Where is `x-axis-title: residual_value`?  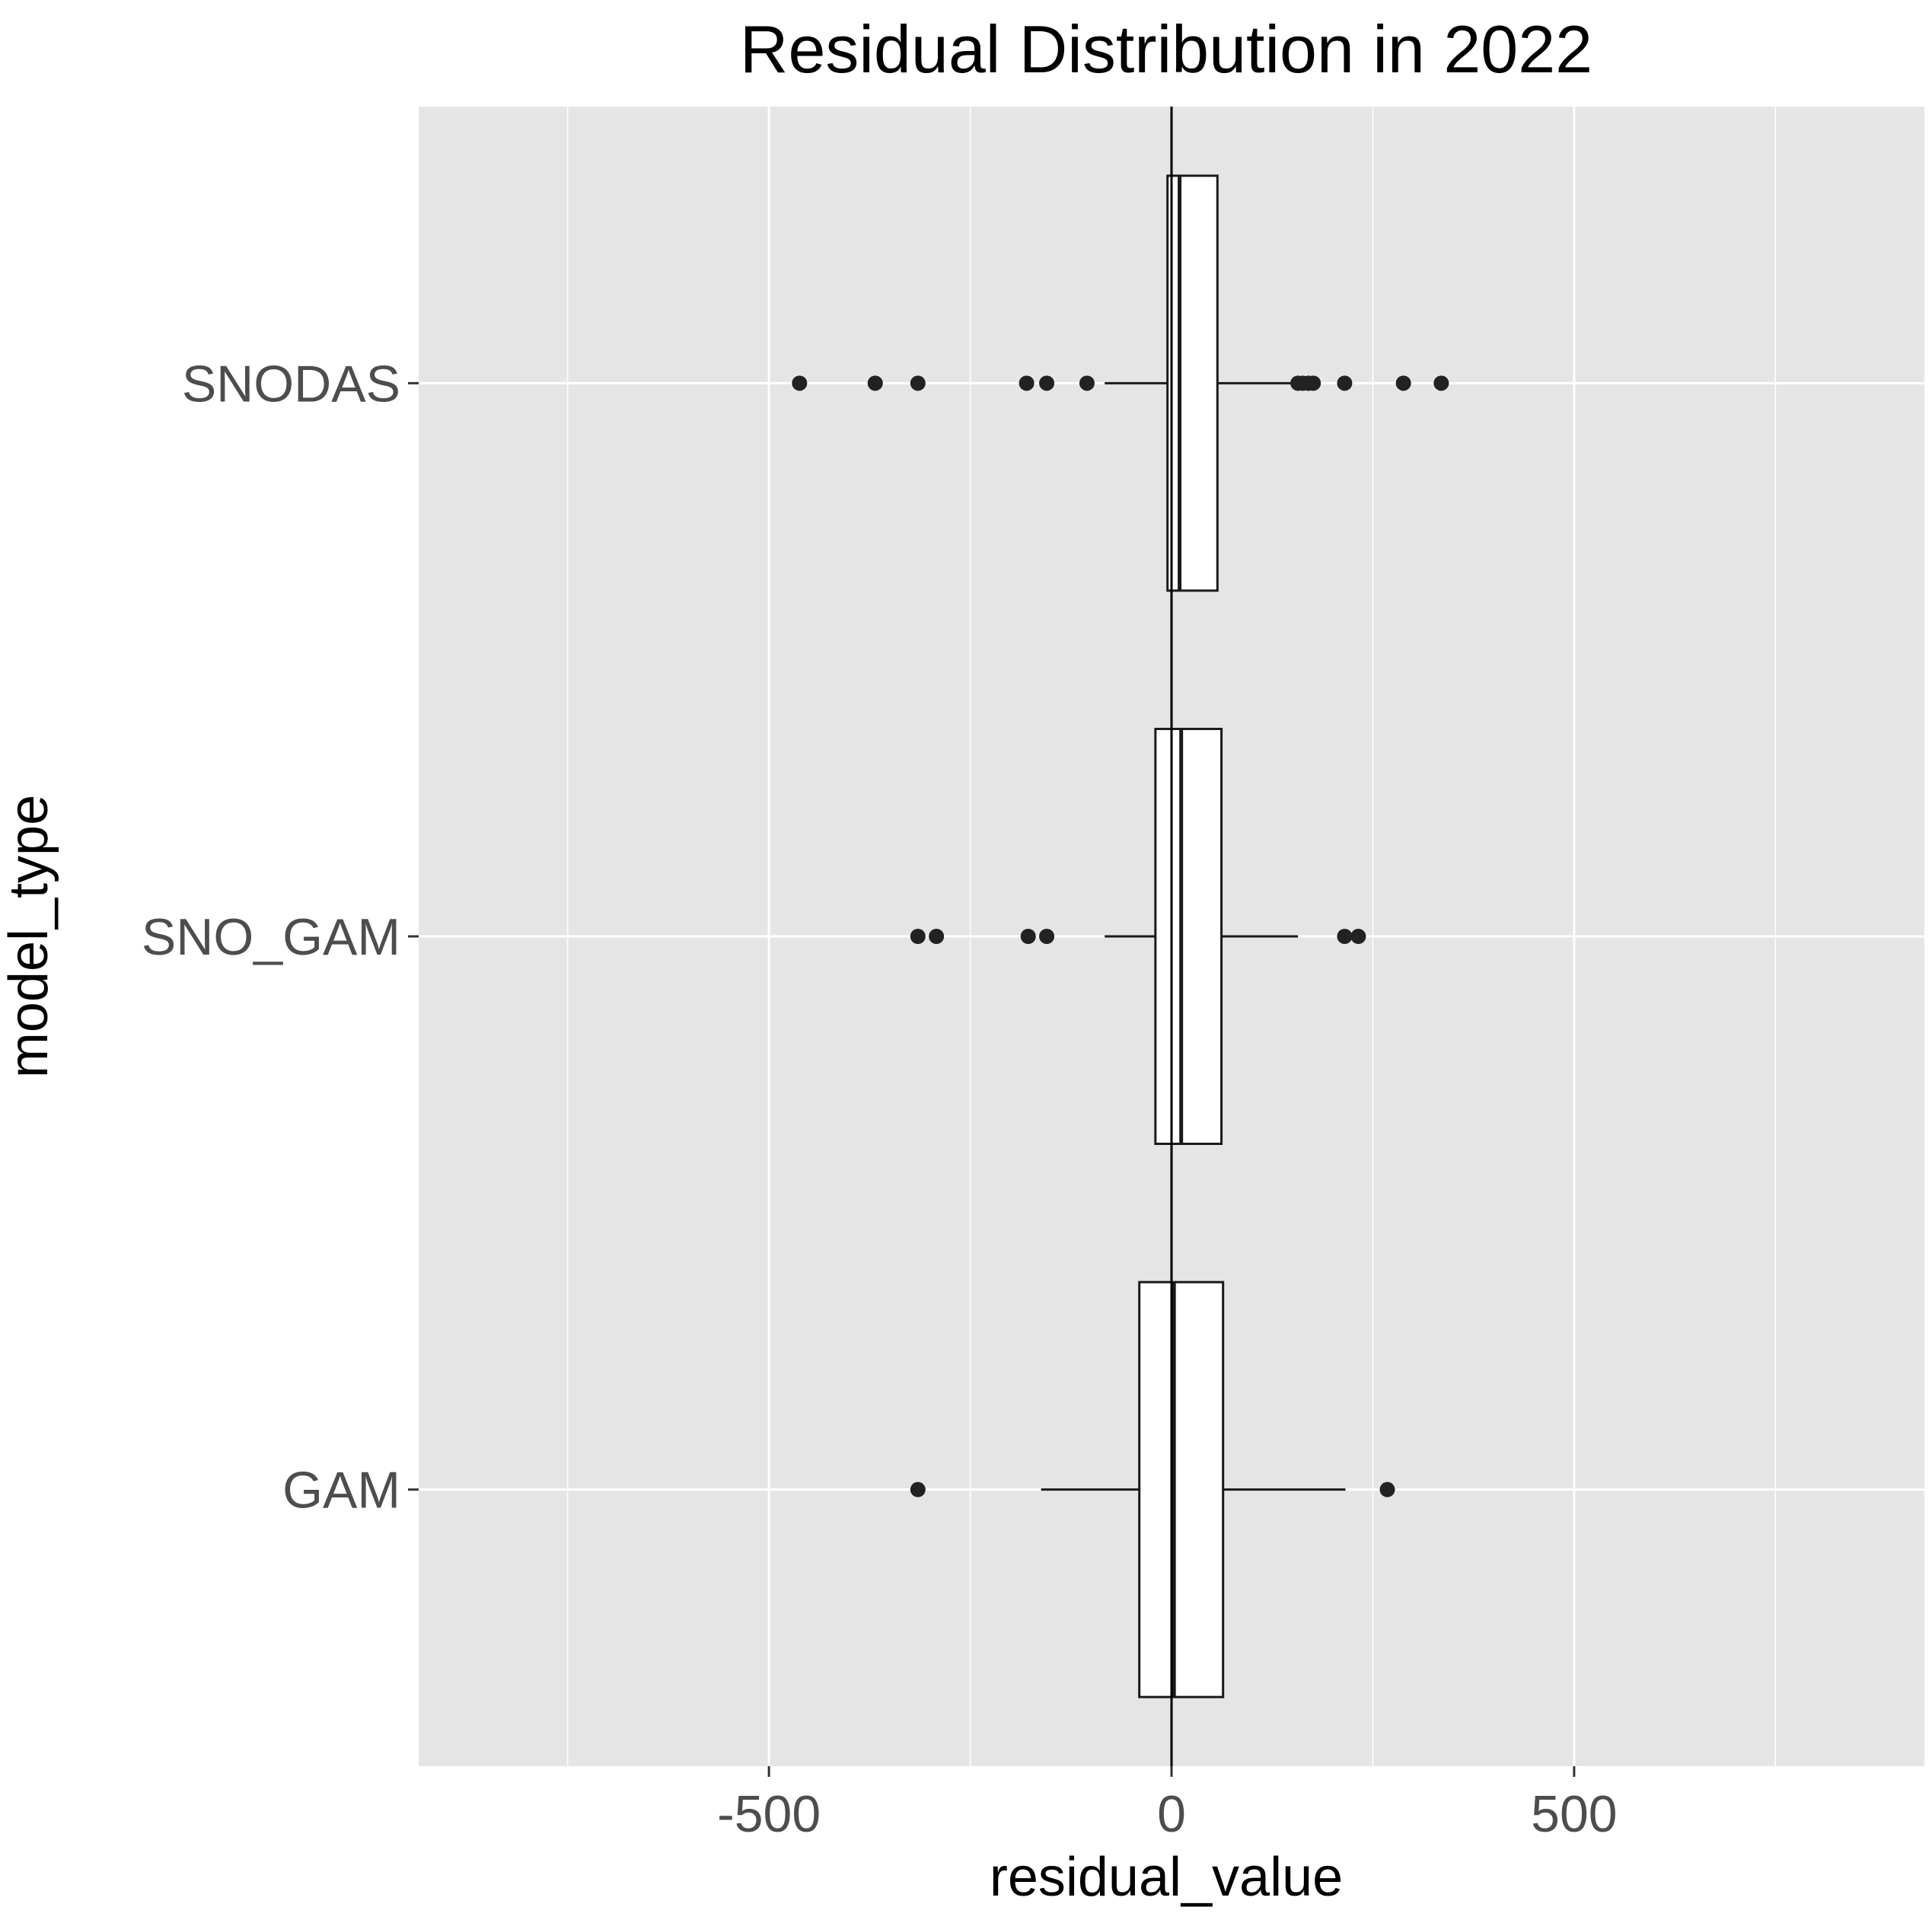 x-axis-title: residual_value is located at coordinates (1166, 1877).